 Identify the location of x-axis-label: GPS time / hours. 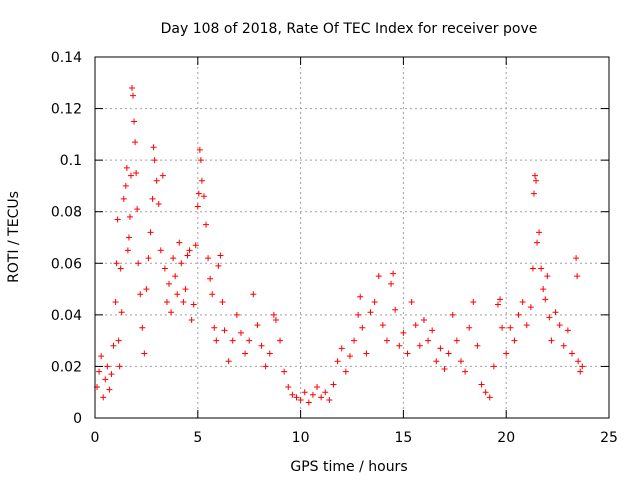
(348, 467).